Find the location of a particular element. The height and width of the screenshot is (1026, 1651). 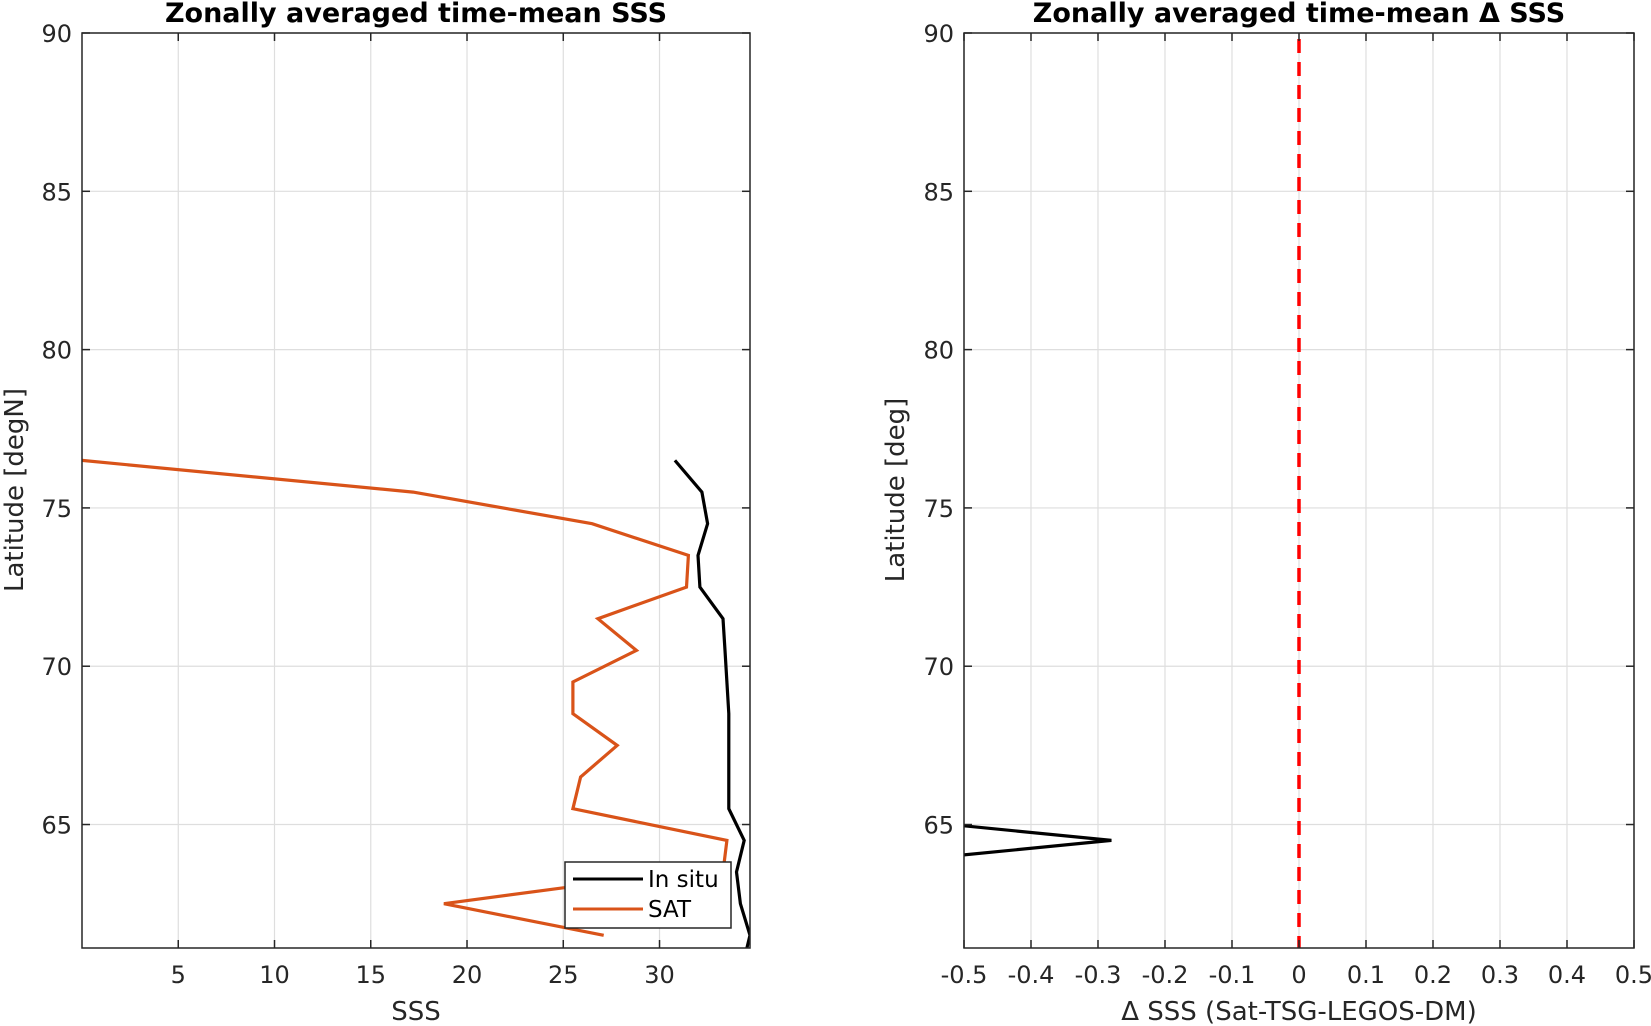

sss-legend: In situ SAT is located at coordinates (648, 895).